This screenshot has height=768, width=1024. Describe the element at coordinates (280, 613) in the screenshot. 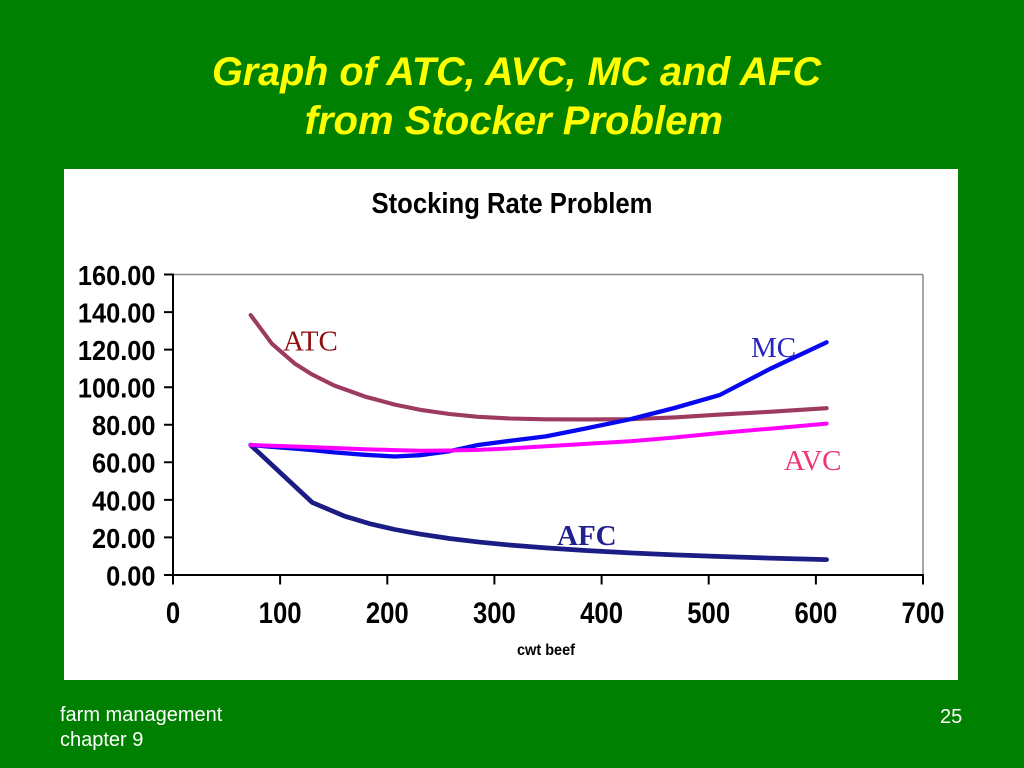

I see `svg-text: 100` at that location.